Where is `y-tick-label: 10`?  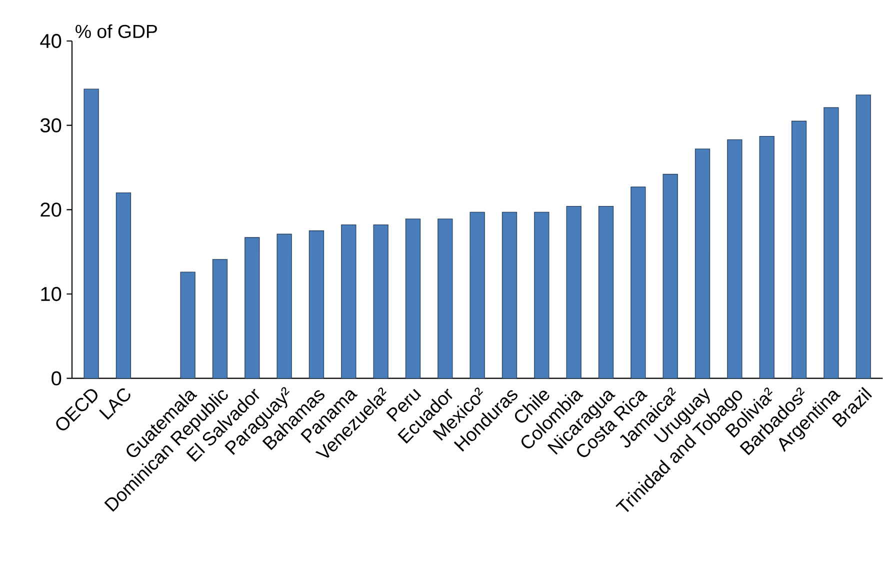 y-tick-label: 10 is located at coordinates (51, 294).